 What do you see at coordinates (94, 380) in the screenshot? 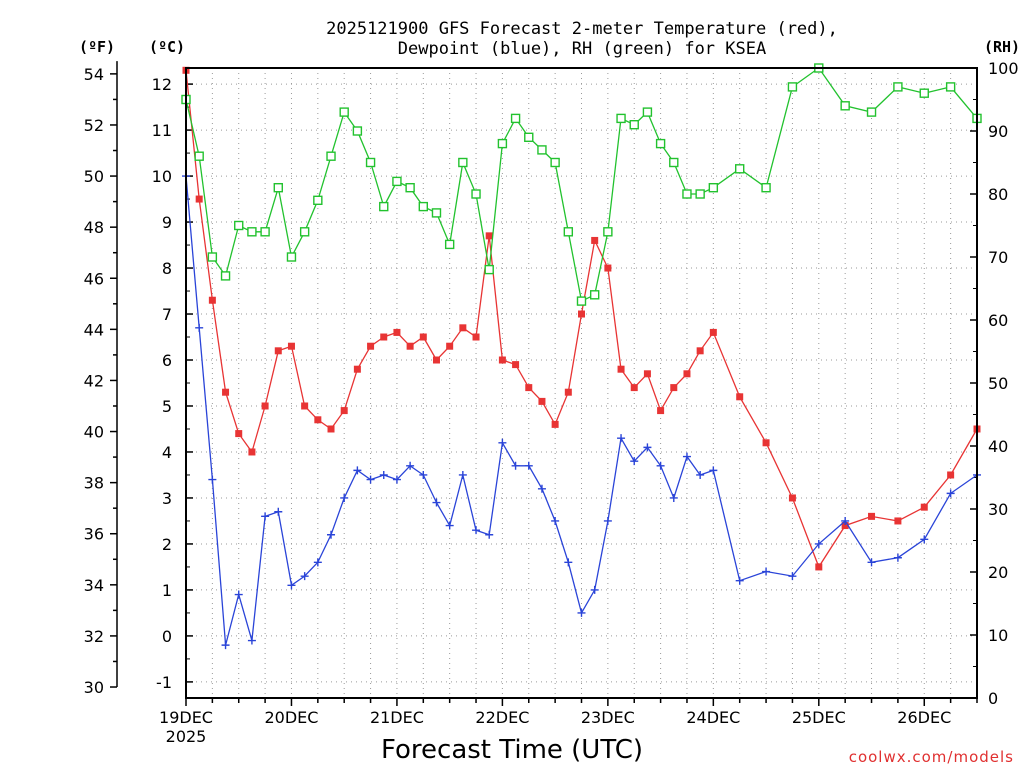
I see `fahrenheit-tick-label: 42` at bounding box center [94, 380].